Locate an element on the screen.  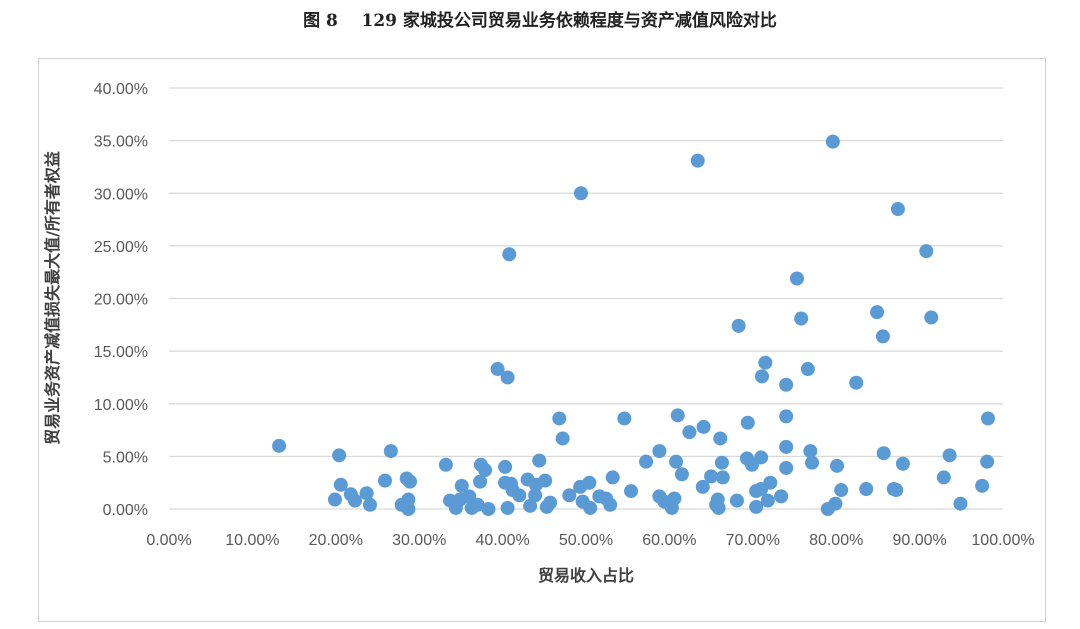
y-tick-label: 25.00% is located at coordinates (121, 247).